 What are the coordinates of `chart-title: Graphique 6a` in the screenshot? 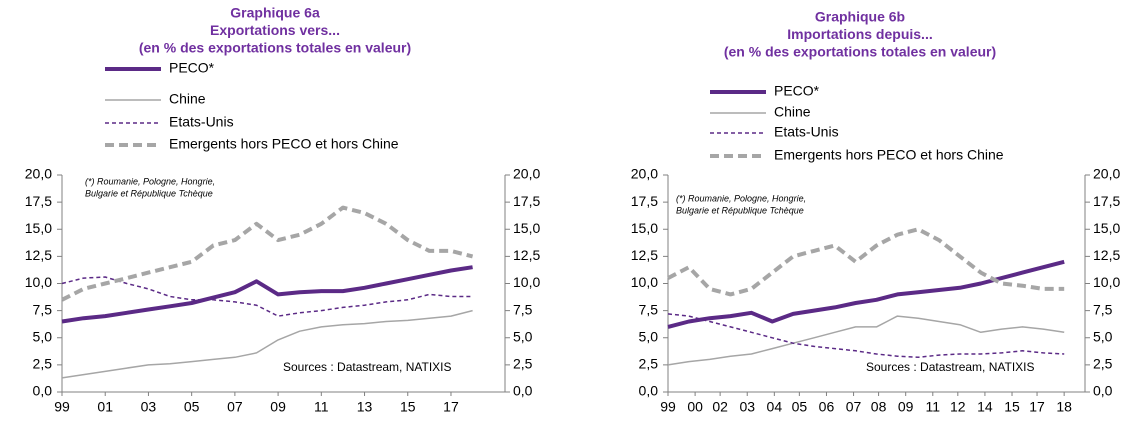 It's located at (275, 13).